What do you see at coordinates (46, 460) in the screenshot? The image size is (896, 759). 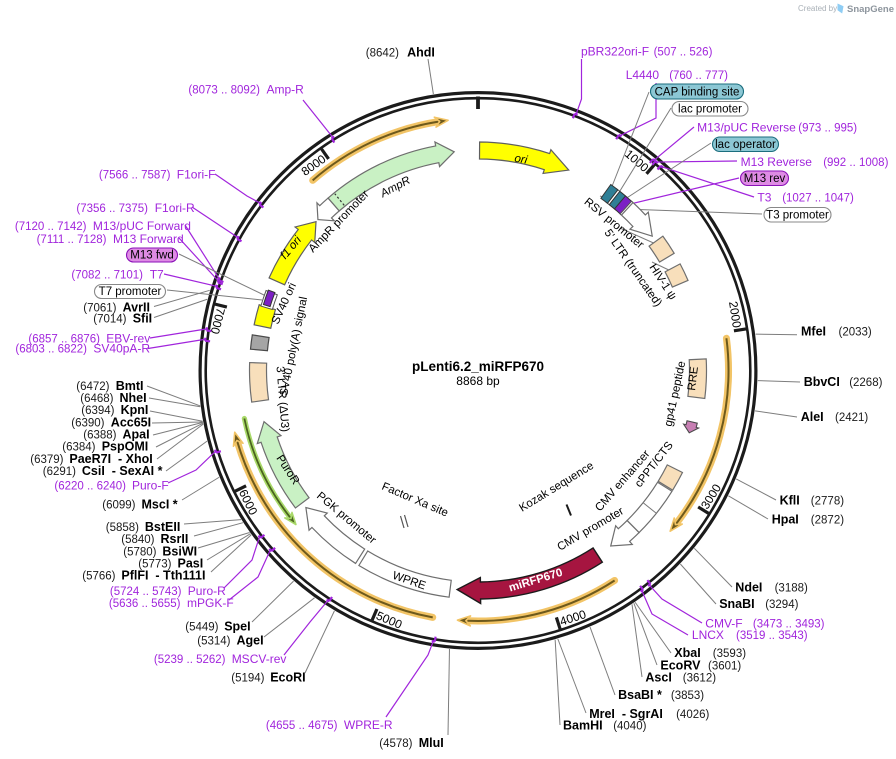 I see `svg-text: (6379)` at bounding box center [46, 460].